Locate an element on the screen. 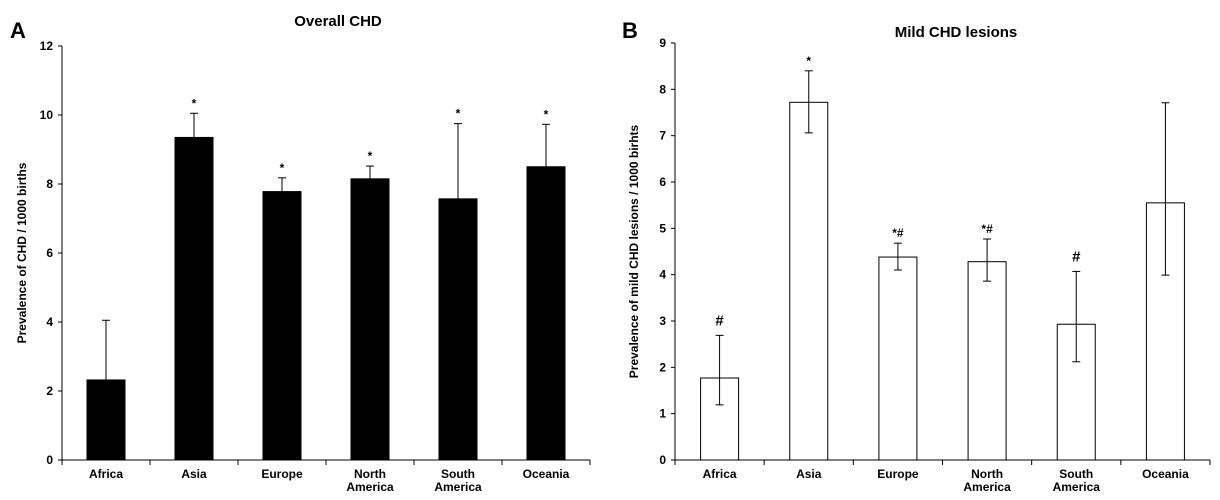  y-tick-label: 3 is located at coordinates (662, 321).